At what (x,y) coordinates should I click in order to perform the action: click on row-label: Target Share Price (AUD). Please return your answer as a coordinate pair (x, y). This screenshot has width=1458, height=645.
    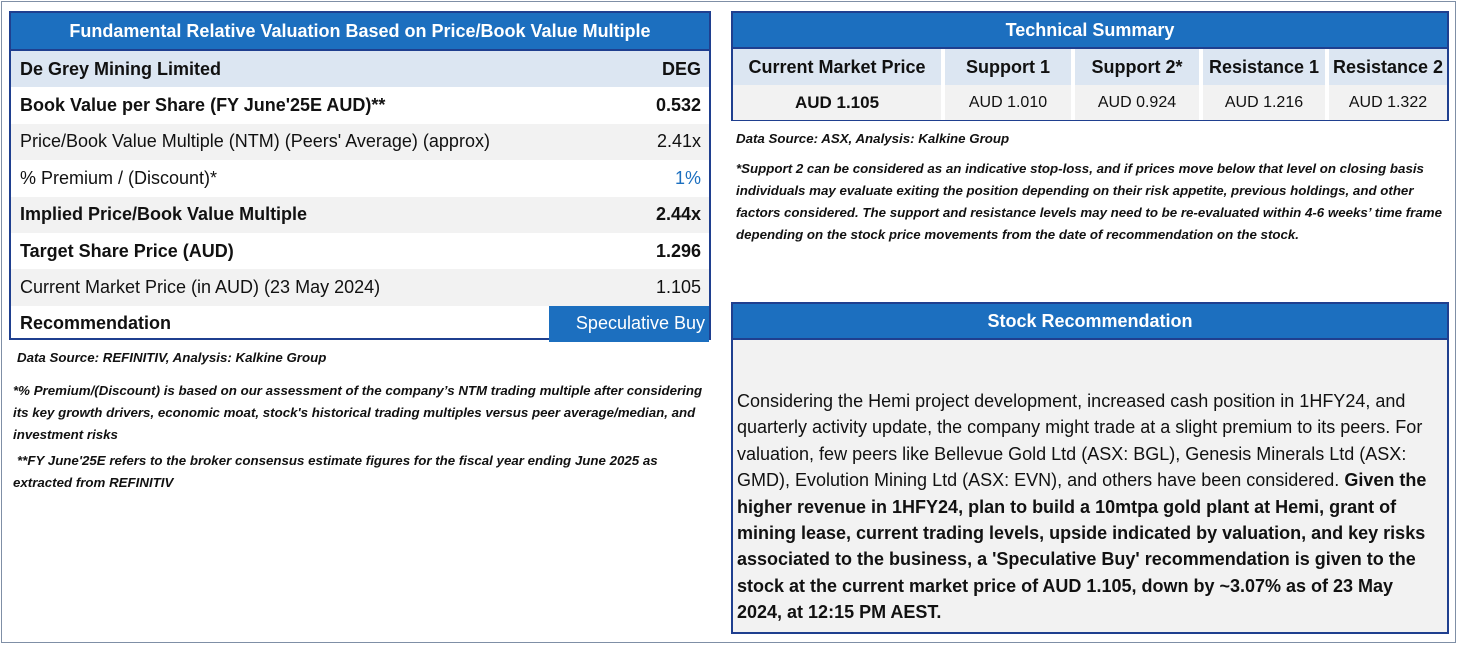
    Looking at the image, I should click on (127, 250).